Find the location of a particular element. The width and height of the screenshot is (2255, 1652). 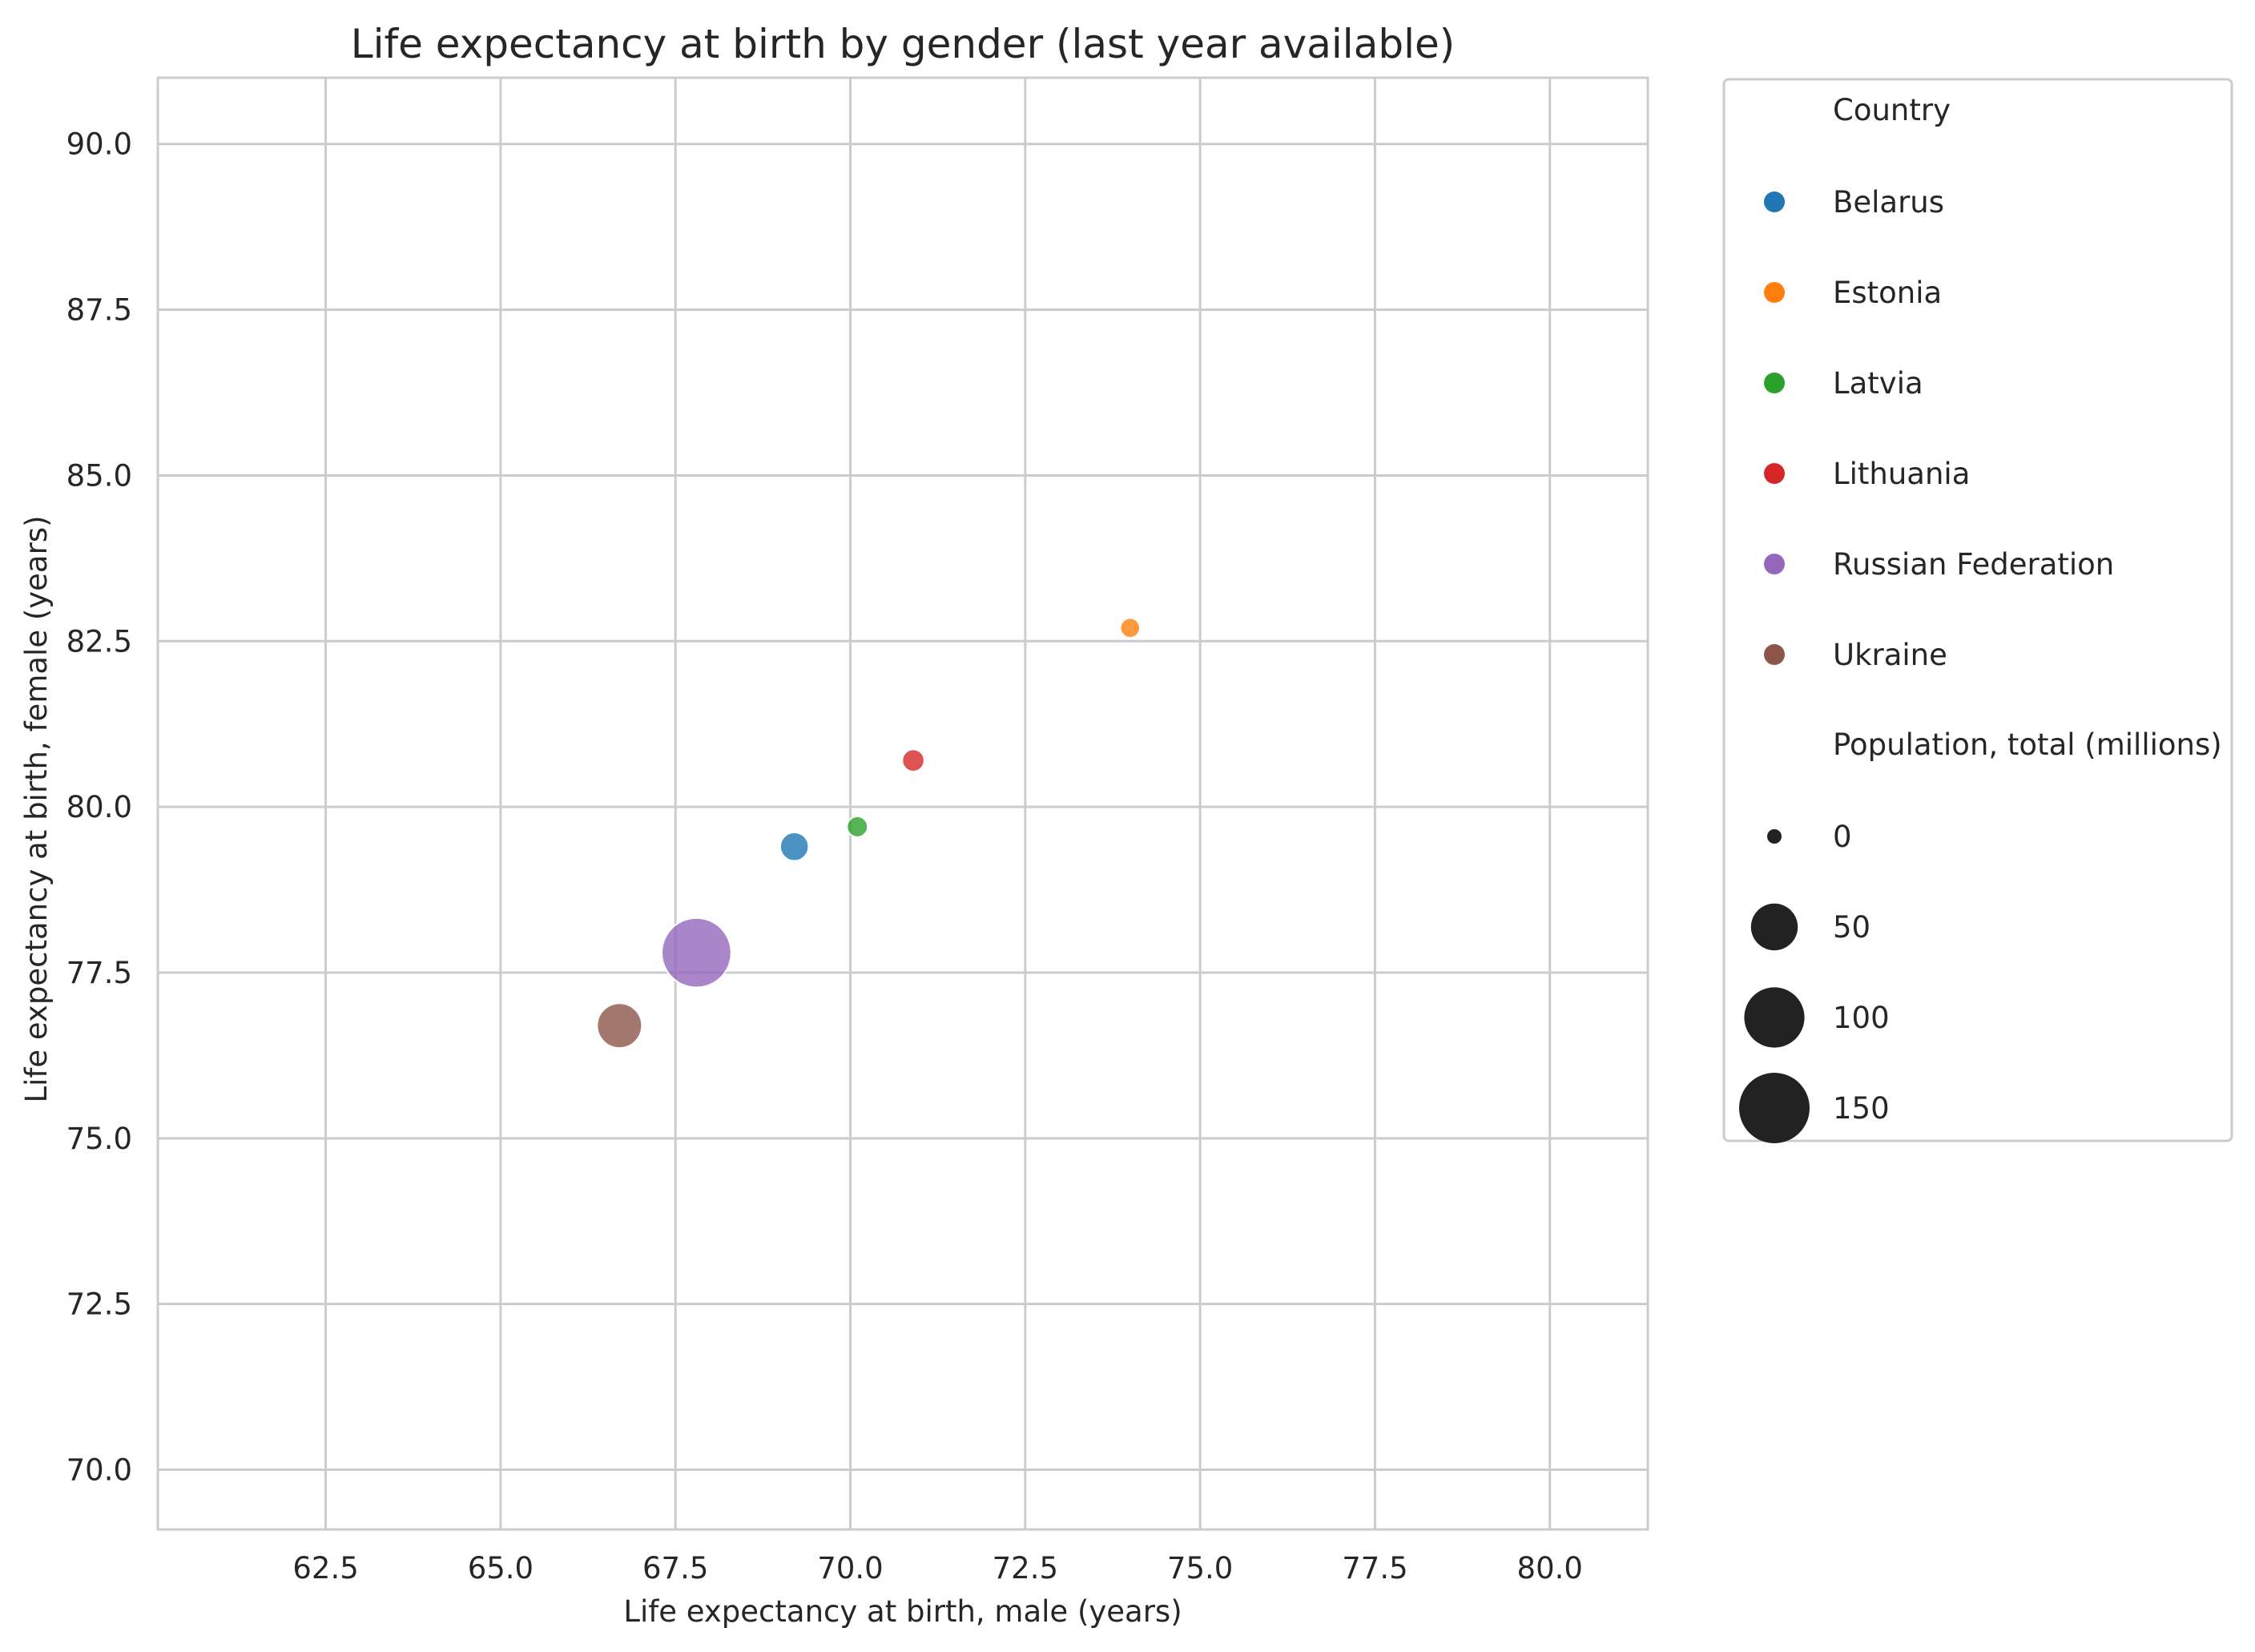

x-tick-label: 80.0 is located at coordinates (1550, 1569).